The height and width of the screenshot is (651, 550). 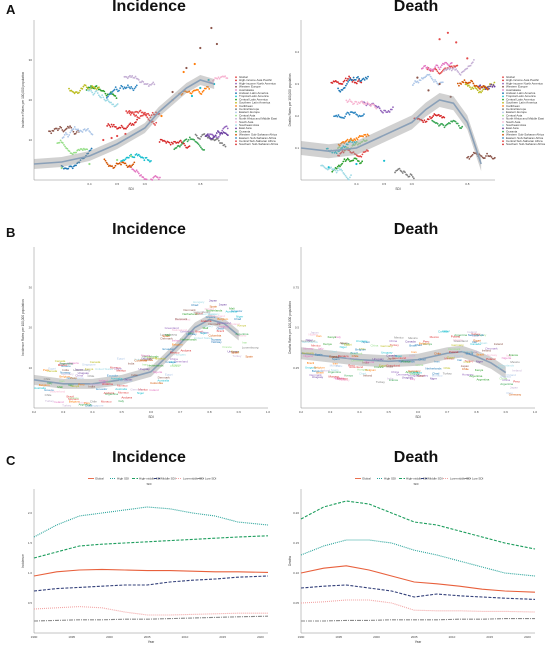 I want to click on legend-label: Central Latin America, so click(x=253, y=99).